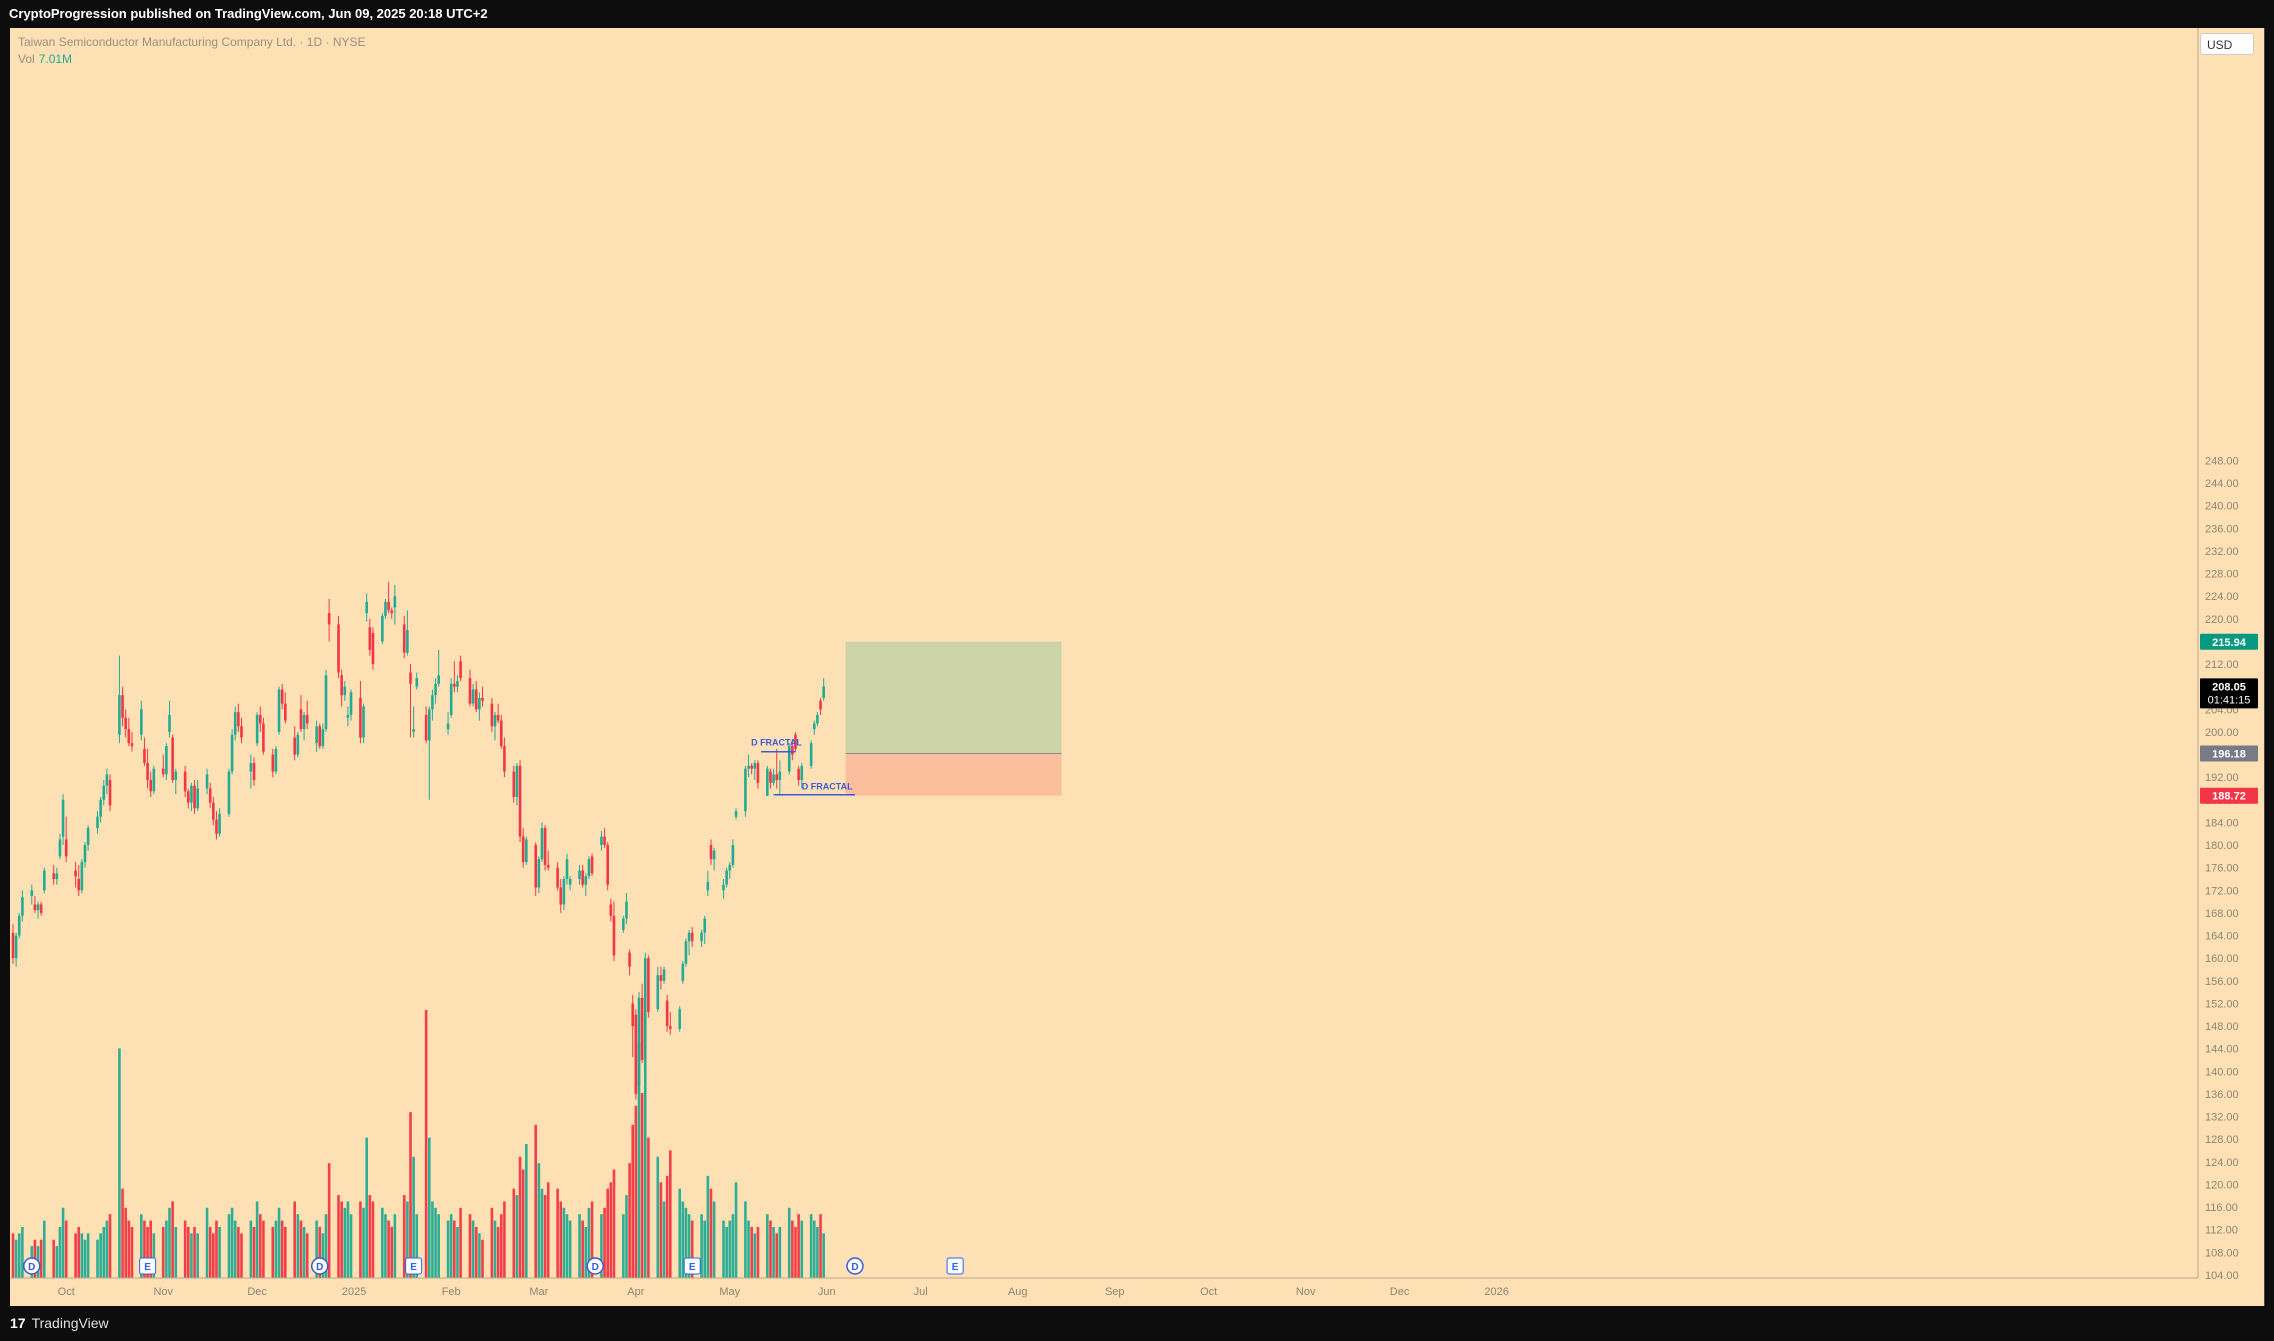 The width and height of the screenshot is (2274, 1341). I want to click on currency-selector: USD, so click(2227, 44).